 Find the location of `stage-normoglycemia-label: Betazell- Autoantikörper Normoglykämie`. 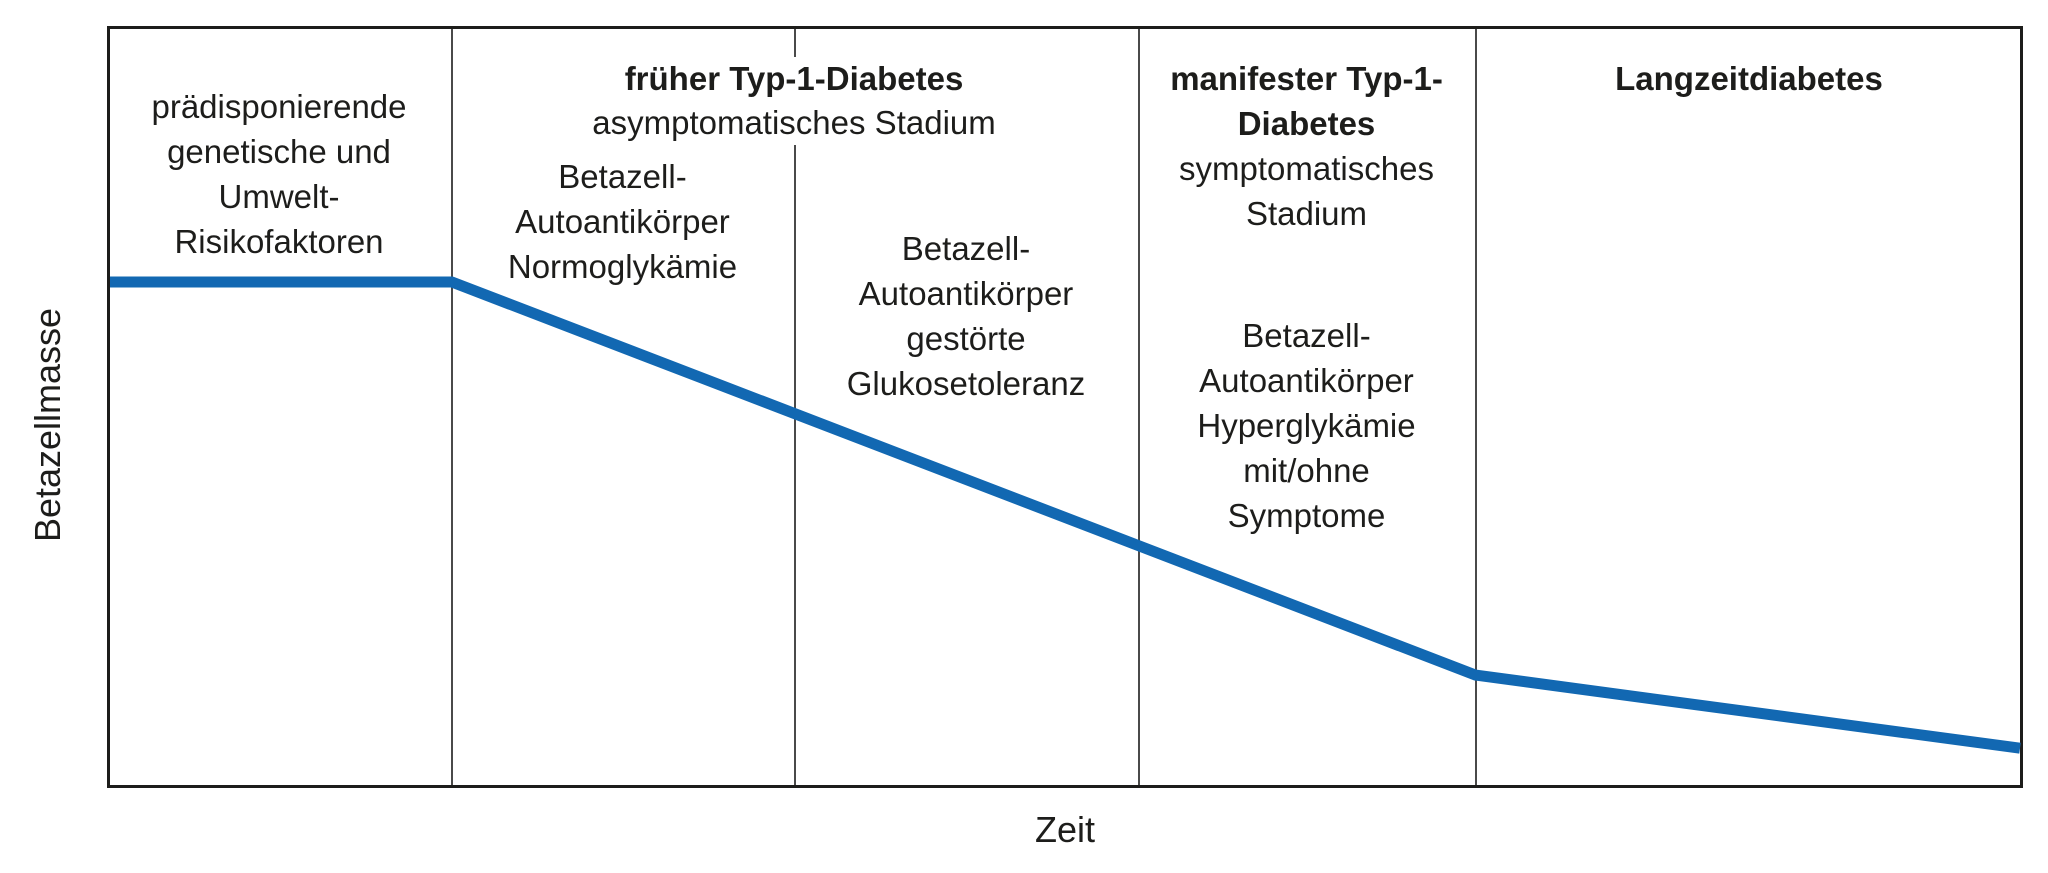

stage-normoglycemia-label: Betazell- Autoantikörper Normoglykämie is located at coordinates (622, 221).